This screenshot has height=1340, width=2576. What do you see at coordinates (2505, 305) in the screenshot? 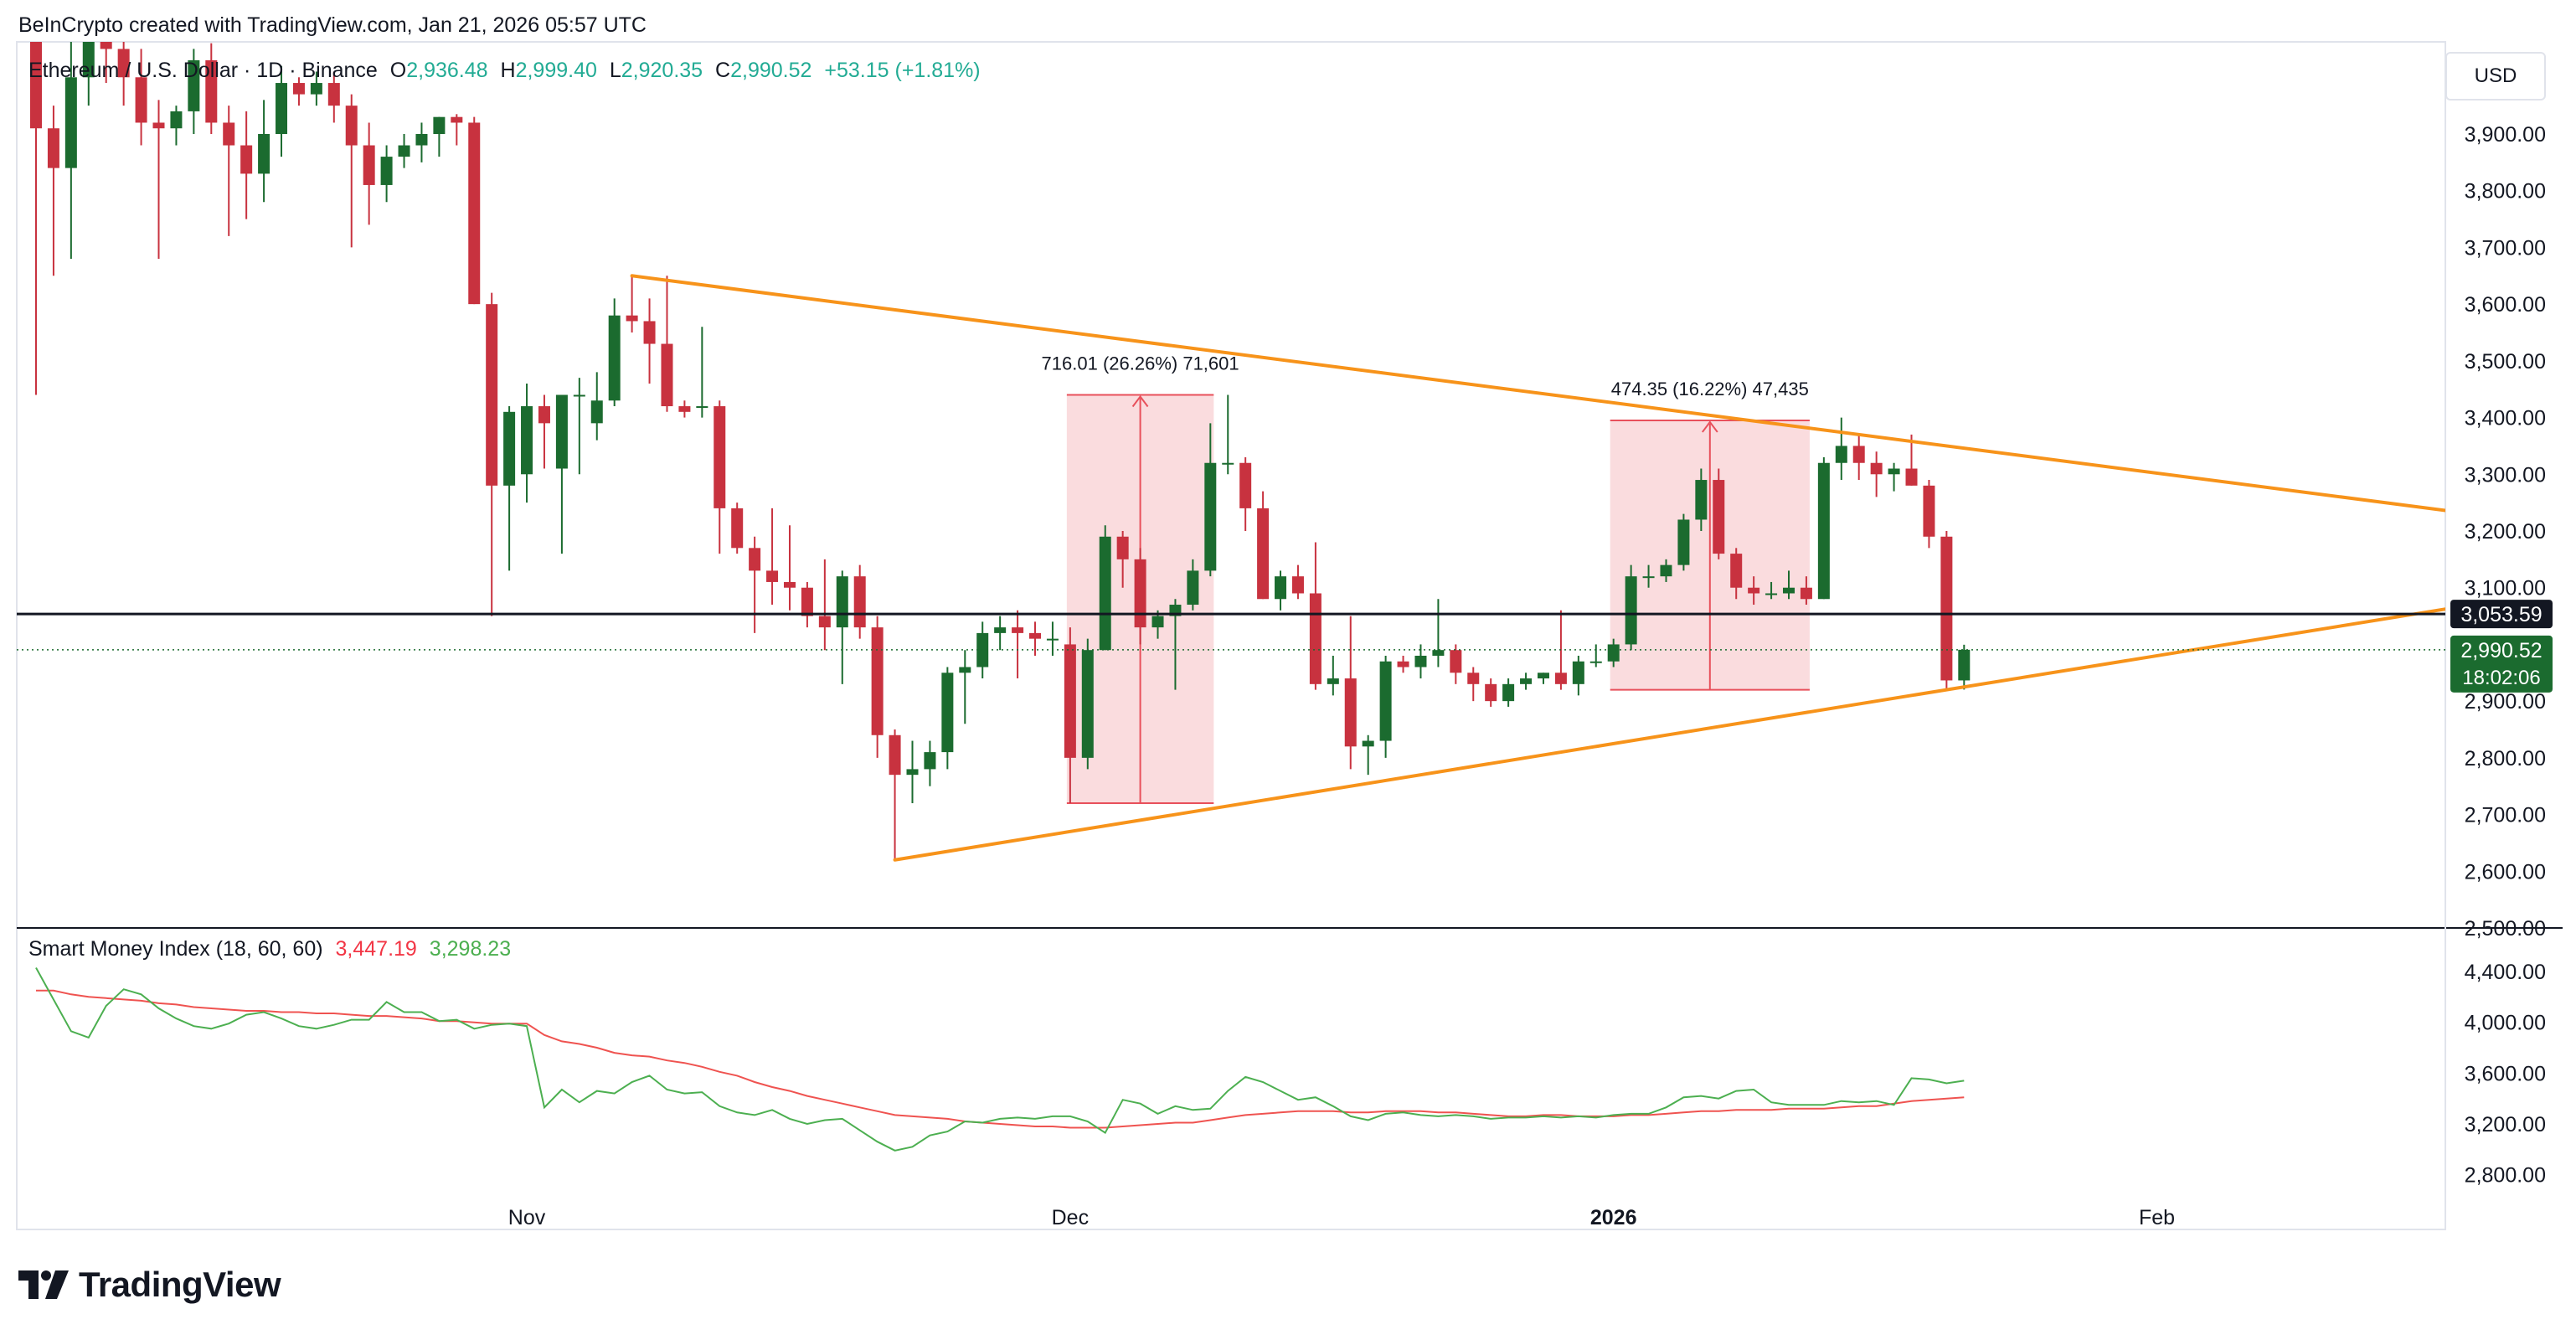
I see `price-tick-label: 3,600.00` at bounding box center [2505, 305].